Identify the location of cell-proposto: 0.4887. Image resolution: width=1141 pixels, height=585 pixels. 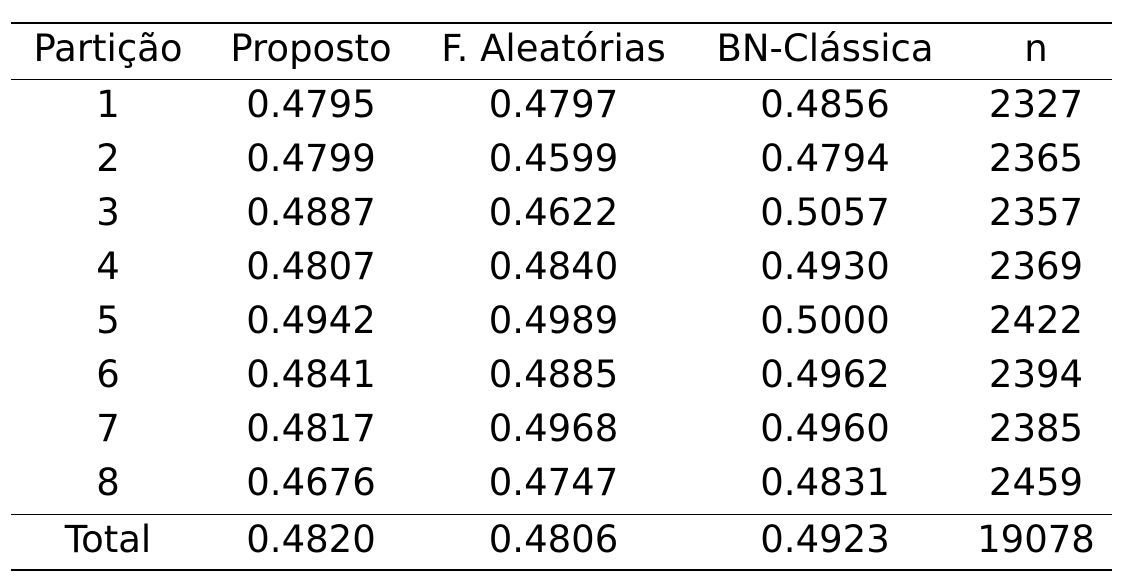
(311, 212).